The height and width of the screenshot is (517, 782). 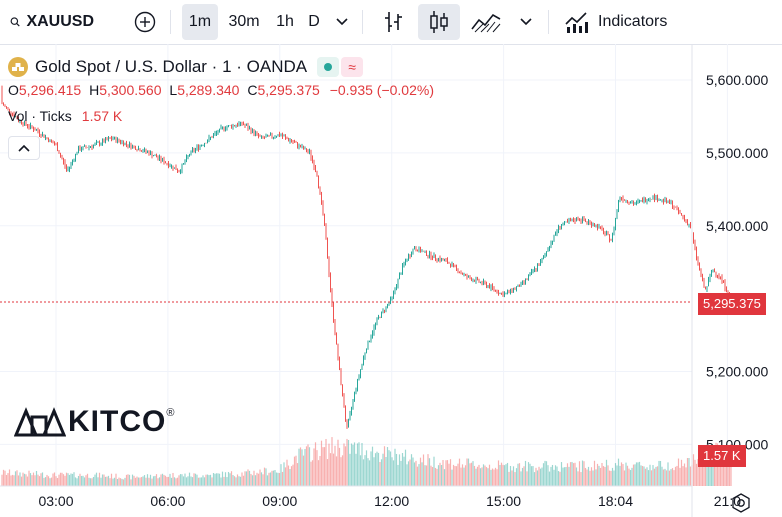 I want to click on chart-type-dropdown, so click(x=526, y=22).